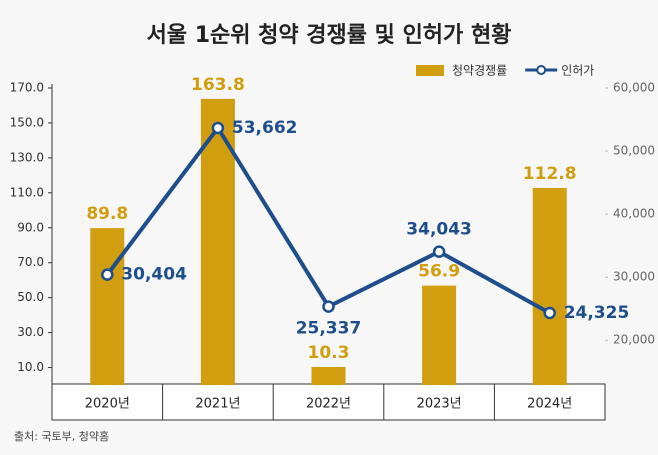  I want to click on x-tick-label: 2020년, so click(107, 404).